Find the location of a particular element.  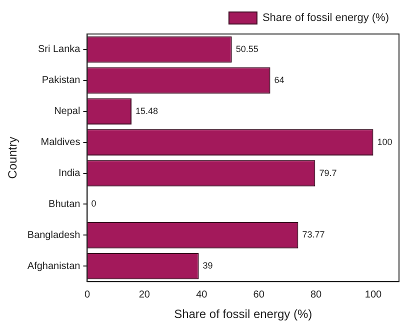

data-label: 0 is located at coordinates (93, 203).